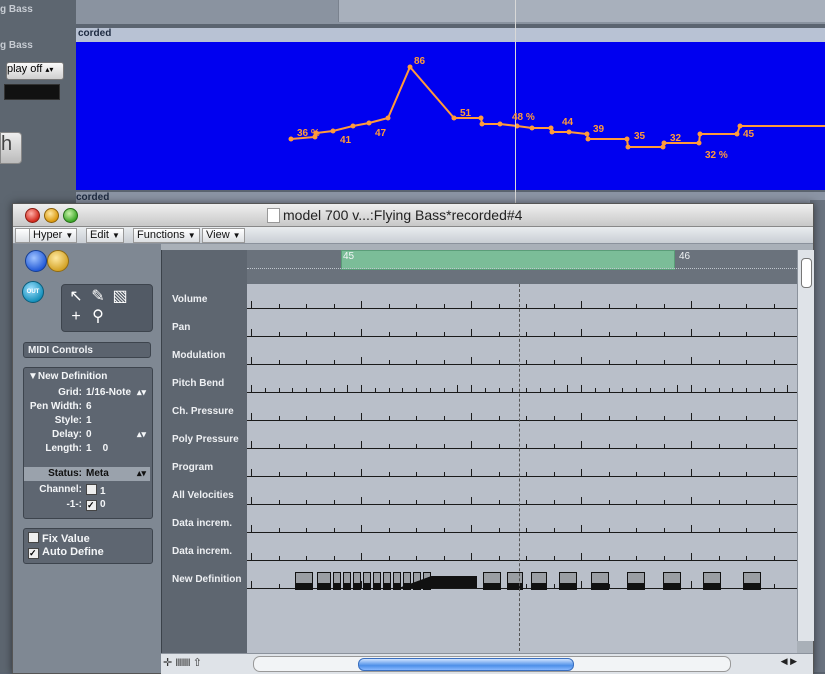  I want to click on fix-value-option: Fix Value, so click(59, 538).